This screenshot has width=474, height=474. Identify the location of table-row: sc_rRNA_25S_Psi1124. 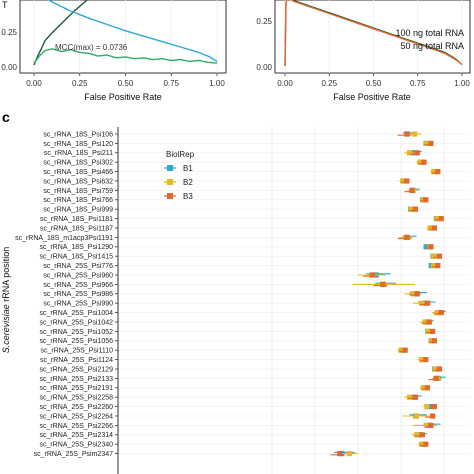
(255, 360).